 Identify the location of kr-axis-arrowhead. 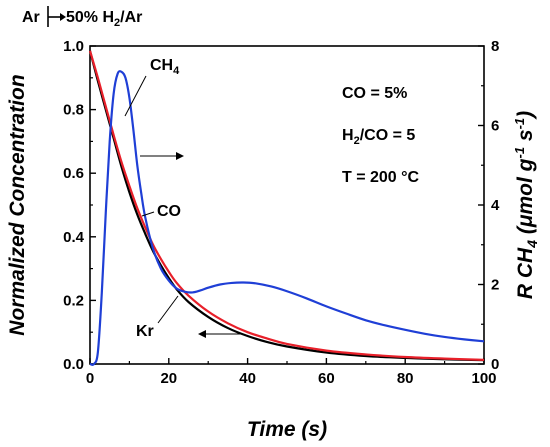
(202, 334).